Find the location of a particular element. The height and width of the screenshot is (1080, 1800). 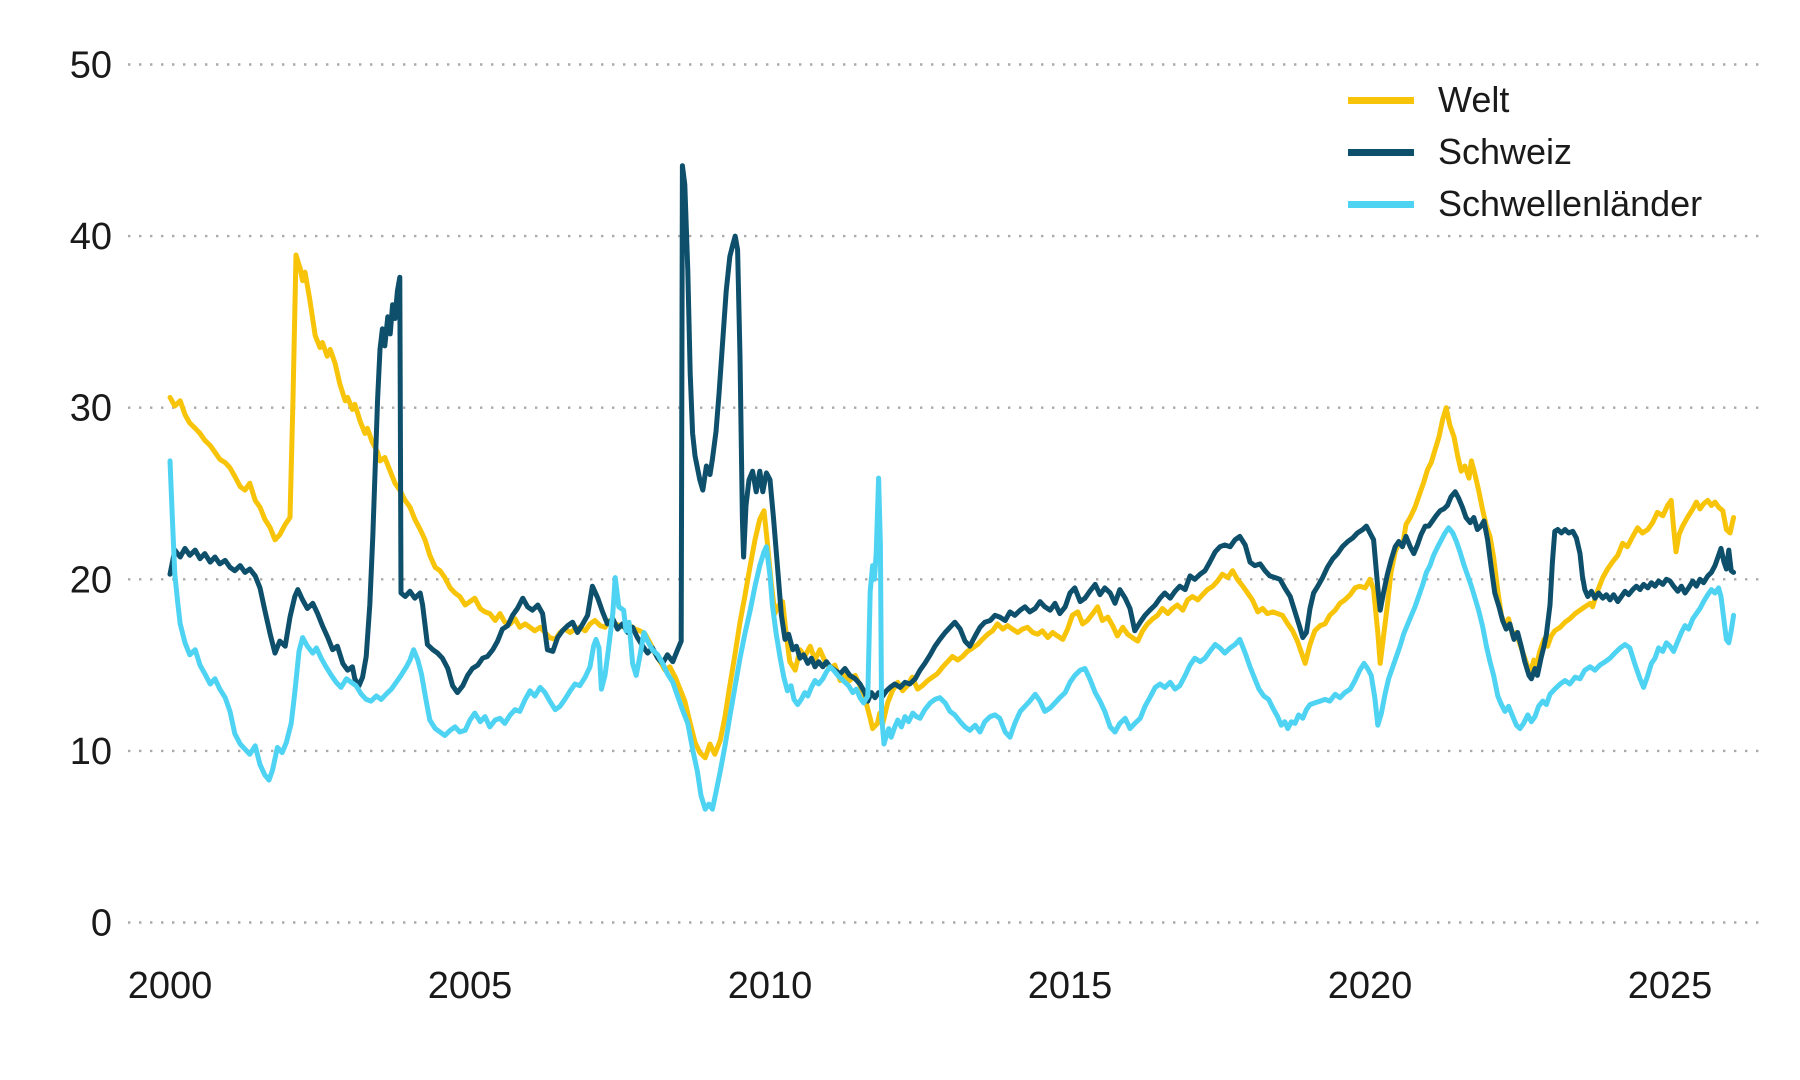

x-tick-label-2005: 2005 is located at coordinates (470, 986).